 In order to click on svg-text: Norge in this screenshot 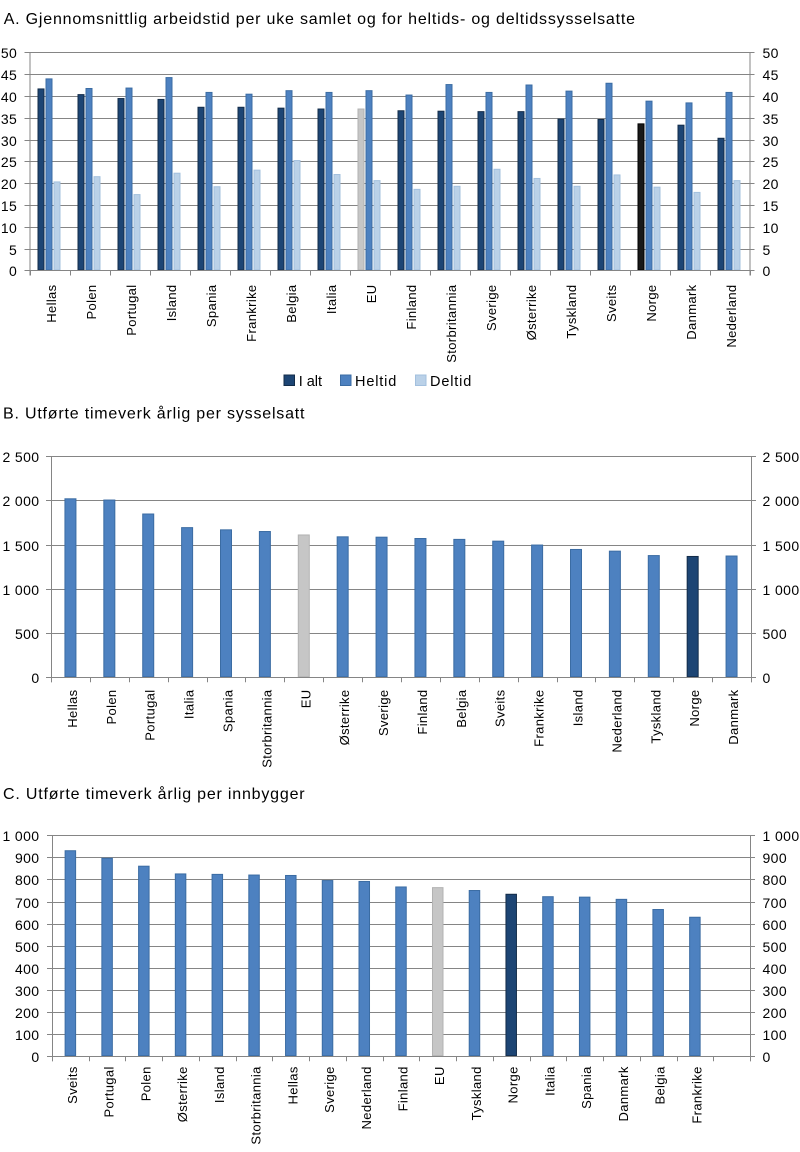, I will do `click(651, 303)`.